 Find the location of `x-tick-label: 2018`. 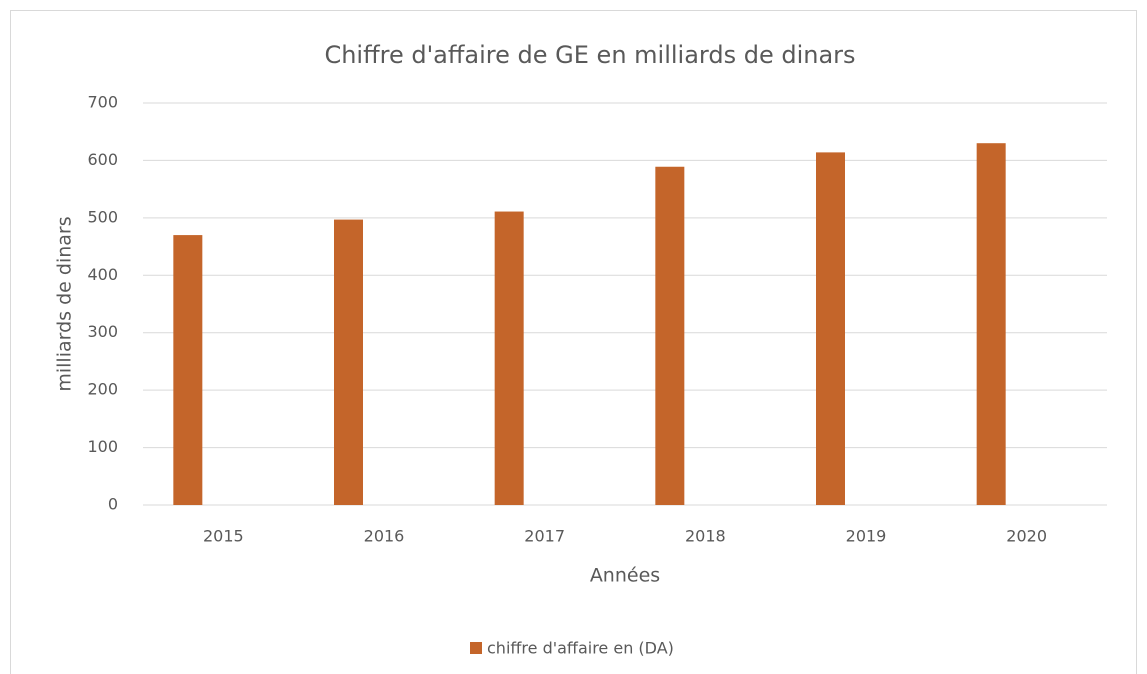

x-tick-label: 2018 is located at coordinates (705, 536).